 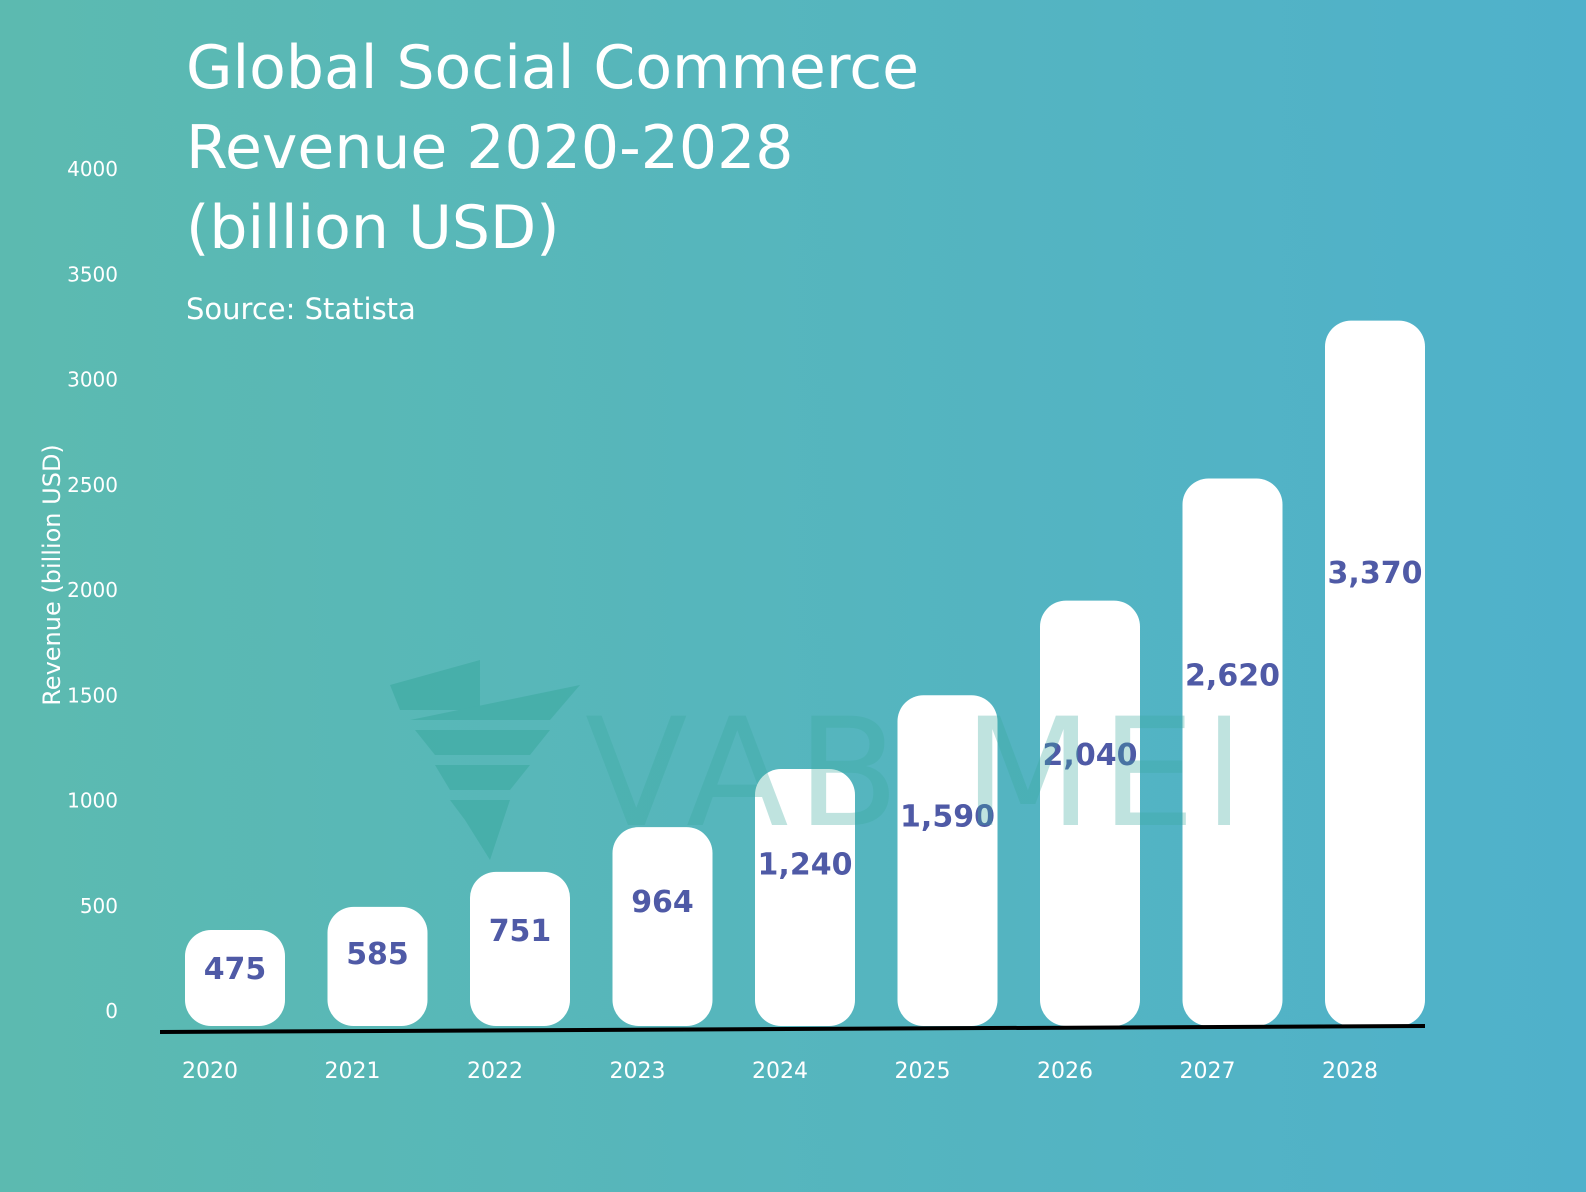 What do you see at coordinates (662, 902) in the screenshot?
I see `bar-value-label: 964` at bounding box center [662, 902].